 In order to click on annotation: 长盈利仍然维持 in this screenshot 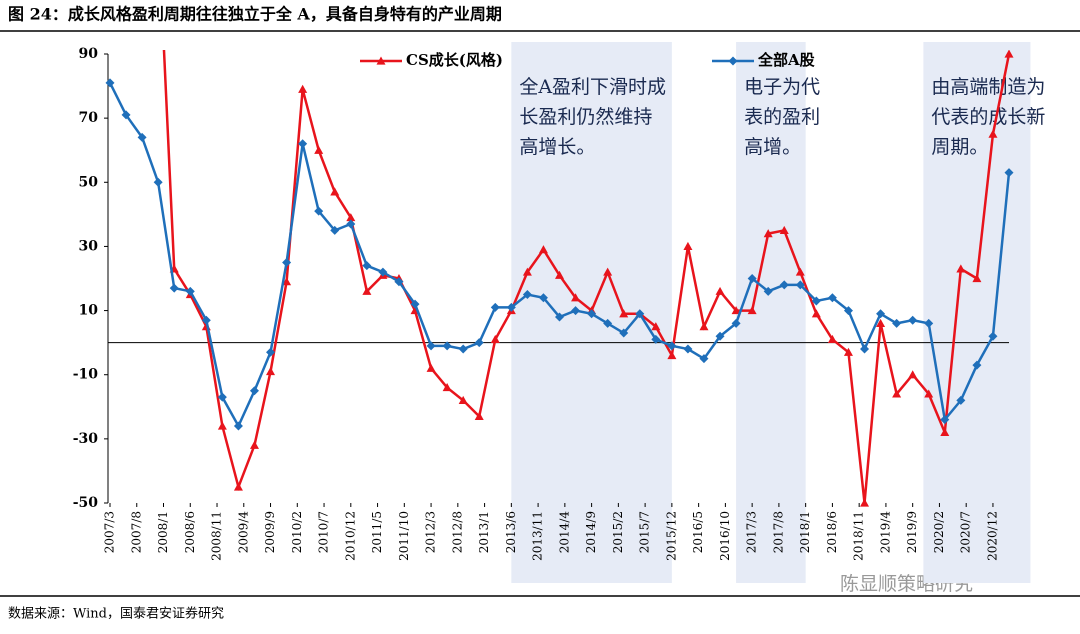, I will do `click(585, 117)`.